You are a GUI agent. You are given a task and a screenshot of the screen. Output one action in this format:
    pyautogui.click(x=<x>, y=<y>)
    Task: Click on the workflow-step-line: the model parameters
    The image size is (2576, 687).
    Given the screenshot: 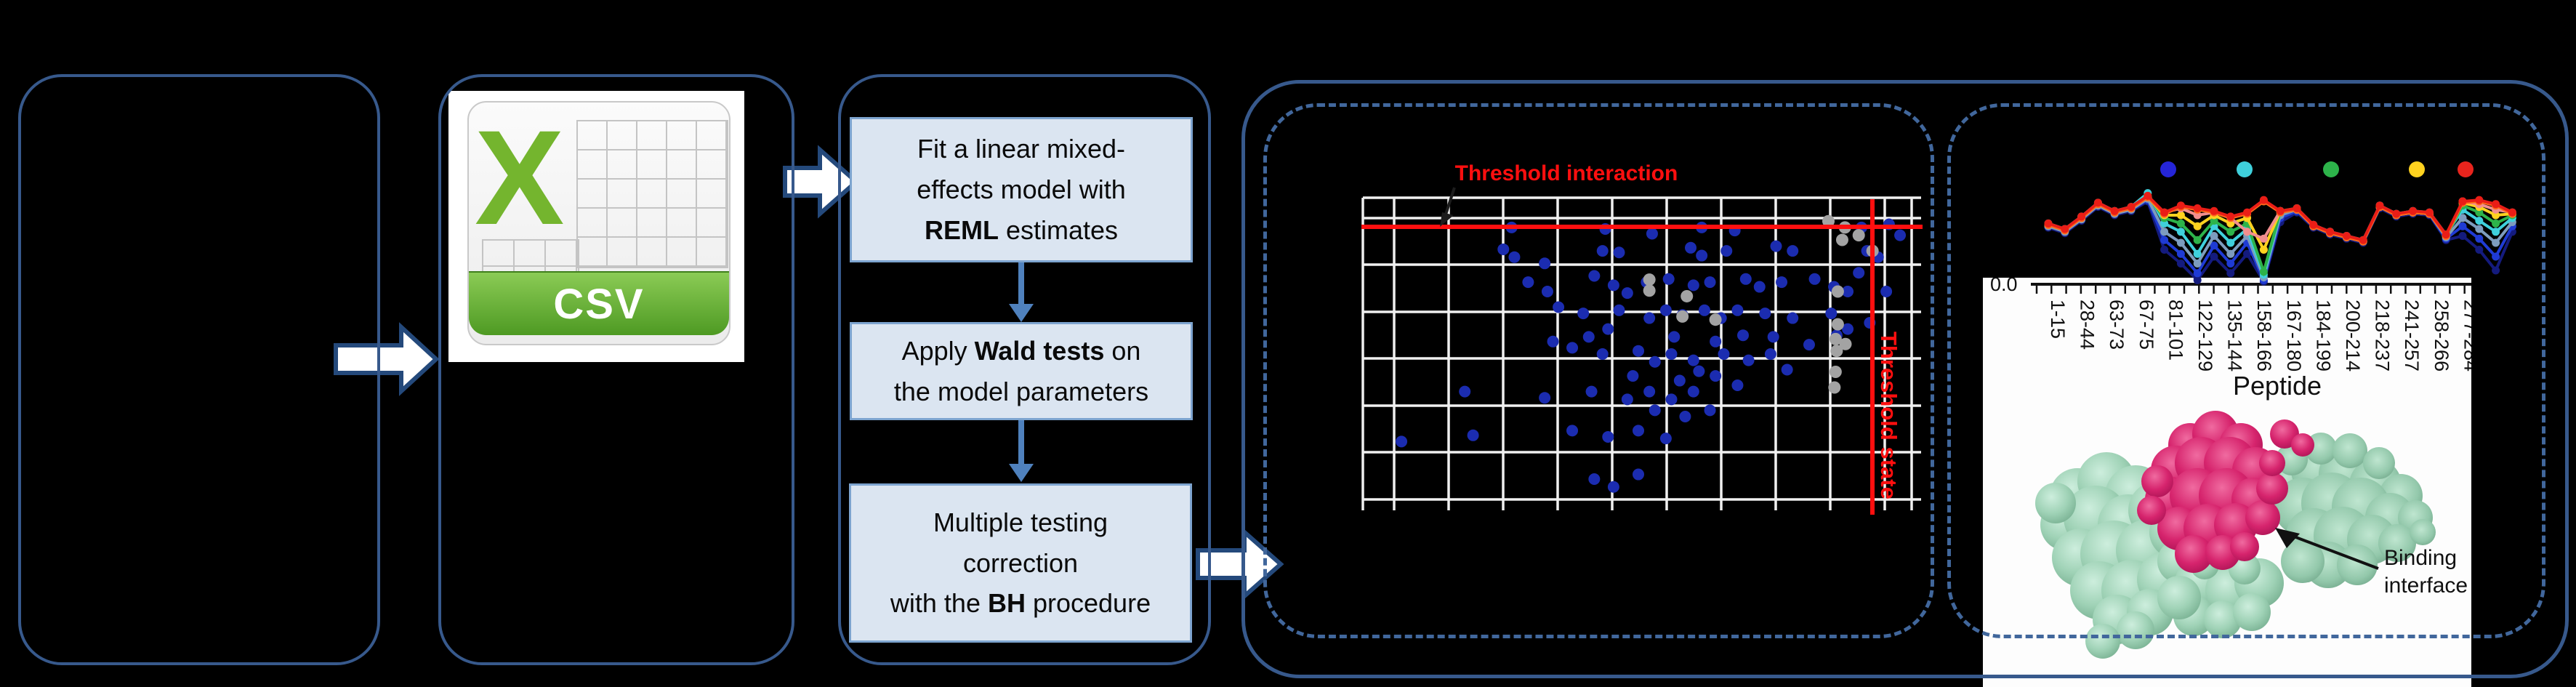 What is the action you would take?
    pyautogui.click(x=1021, y=391)
    